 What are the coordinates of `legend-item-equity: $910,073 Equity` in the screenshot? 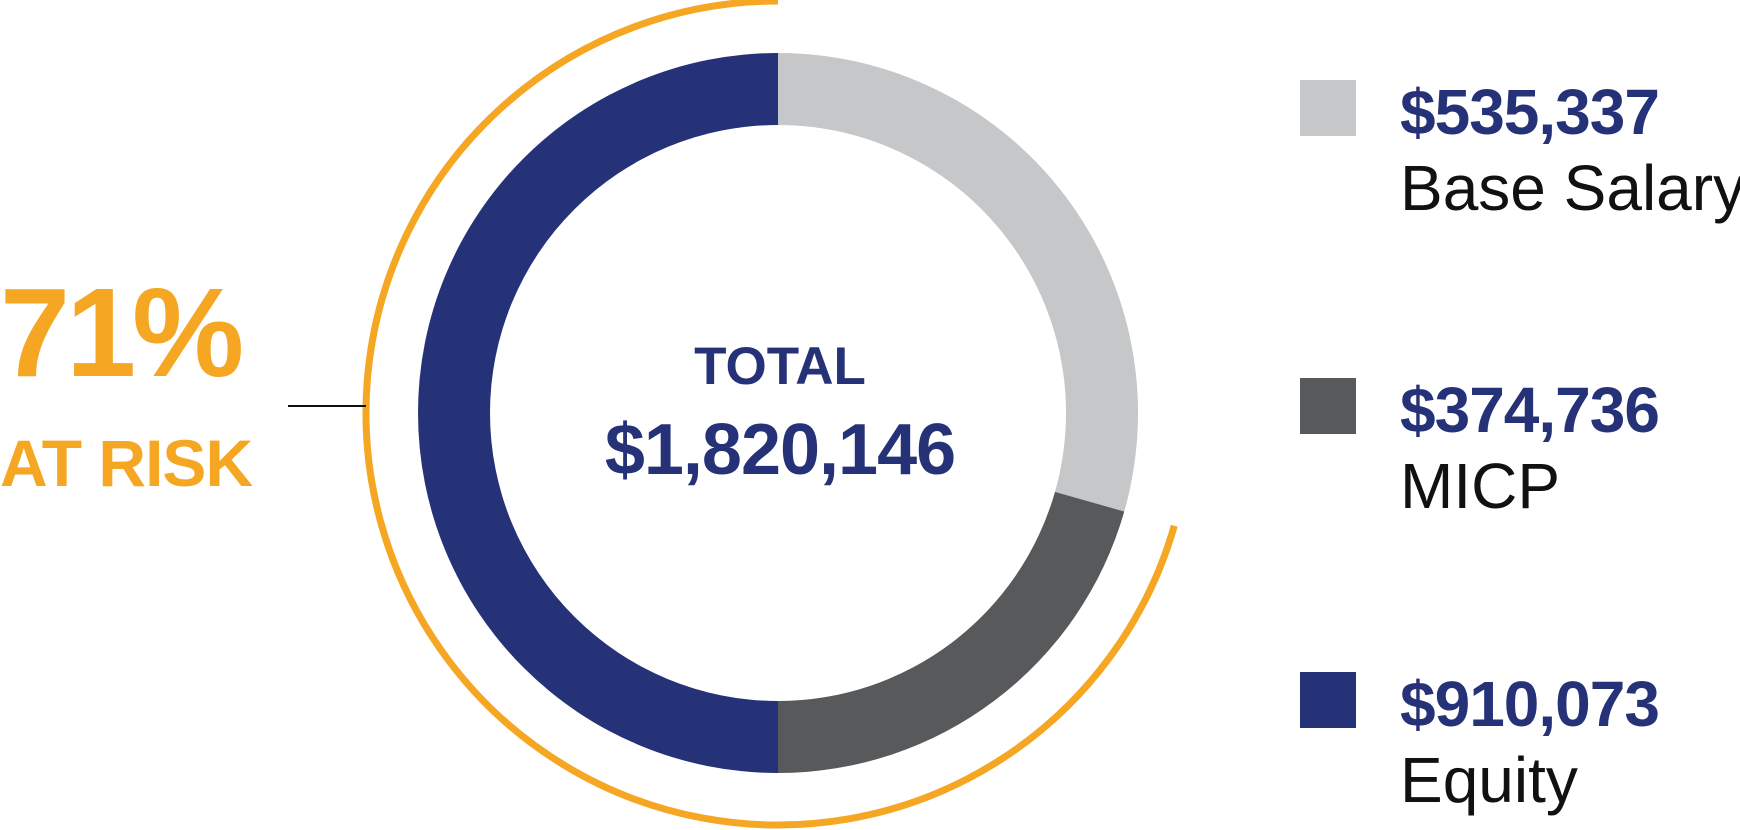 It's located at (1520, 747).